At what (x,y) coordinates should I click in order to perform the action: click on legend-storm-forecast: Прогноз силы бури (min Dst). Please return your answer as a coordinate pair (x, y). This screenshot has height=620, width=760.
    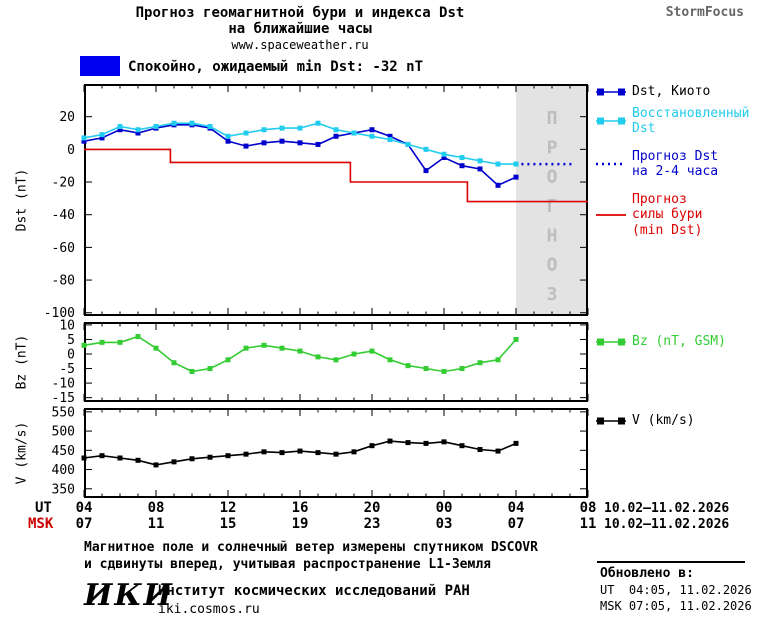
    Looking at the image, I should click on (649, 215).